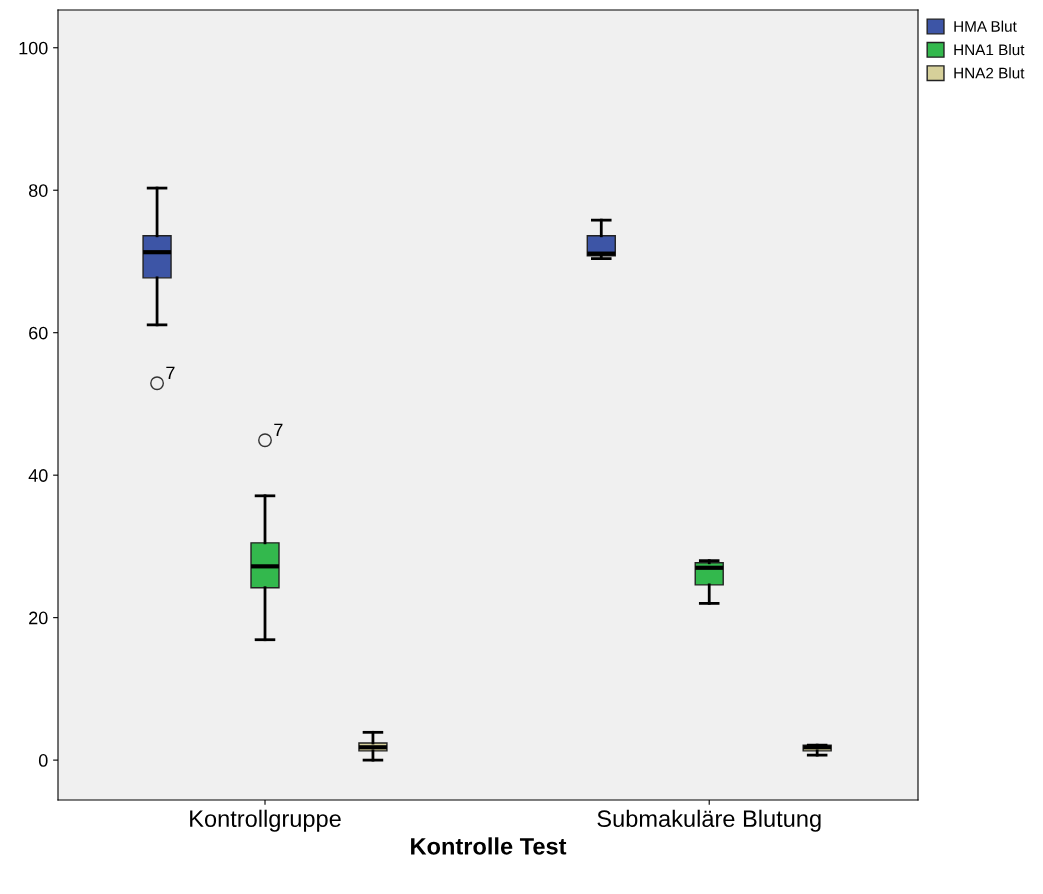  I want to click on y-tick-label: 20, so click(38, 618).